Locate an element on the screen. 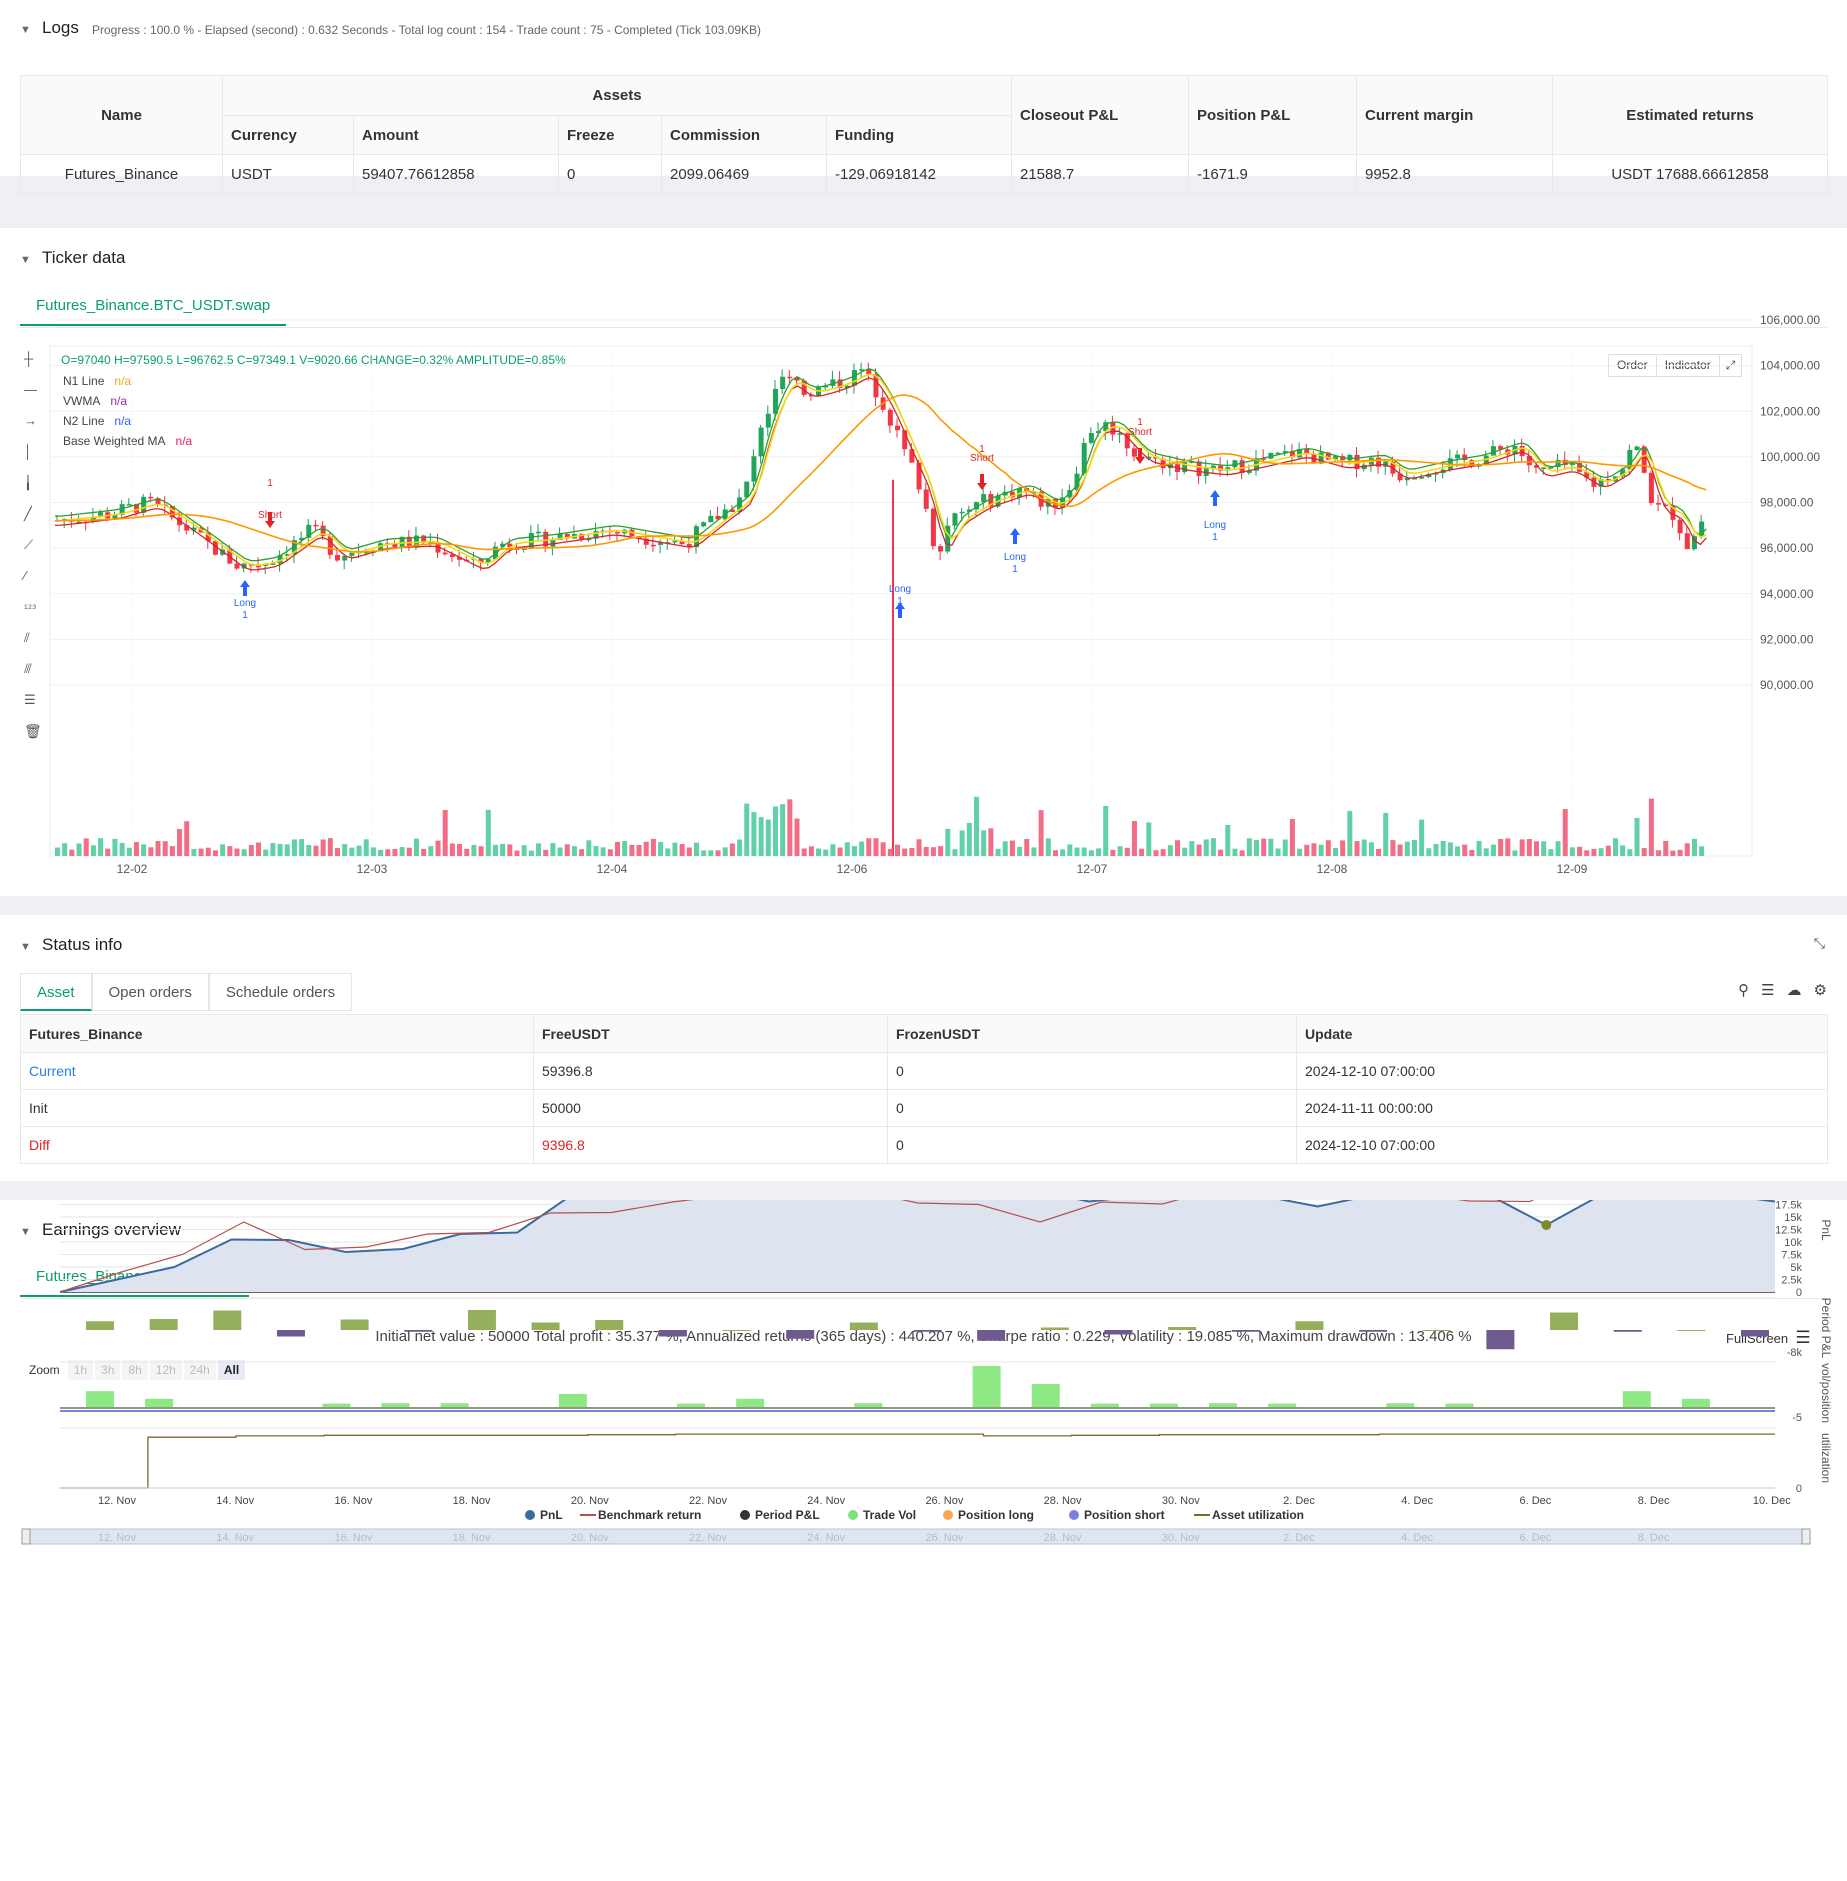 This screenshot has width=1847, height=1881. navigator-date-tick: 4. Dec is located at coordinates (1417, 1538).